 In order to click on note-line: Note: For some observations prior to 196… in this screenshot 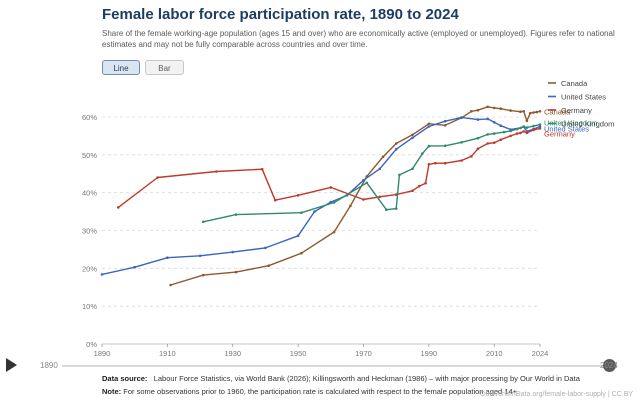, I will do `click(310, 391)`.